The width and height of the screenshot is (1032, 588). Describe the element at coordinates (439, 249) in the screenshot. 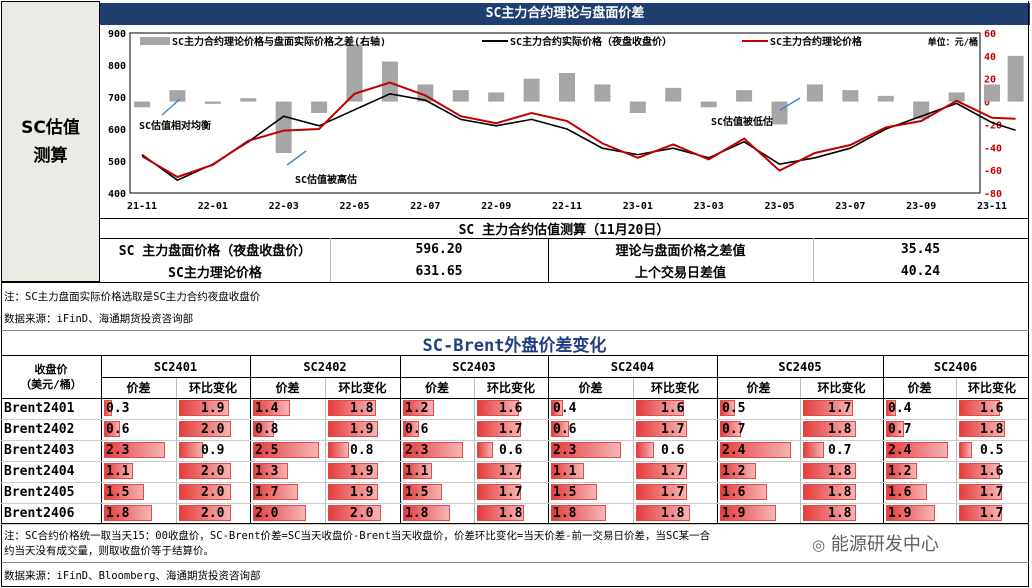

I see `valuation-value-futures-price: 596.20` at that location.